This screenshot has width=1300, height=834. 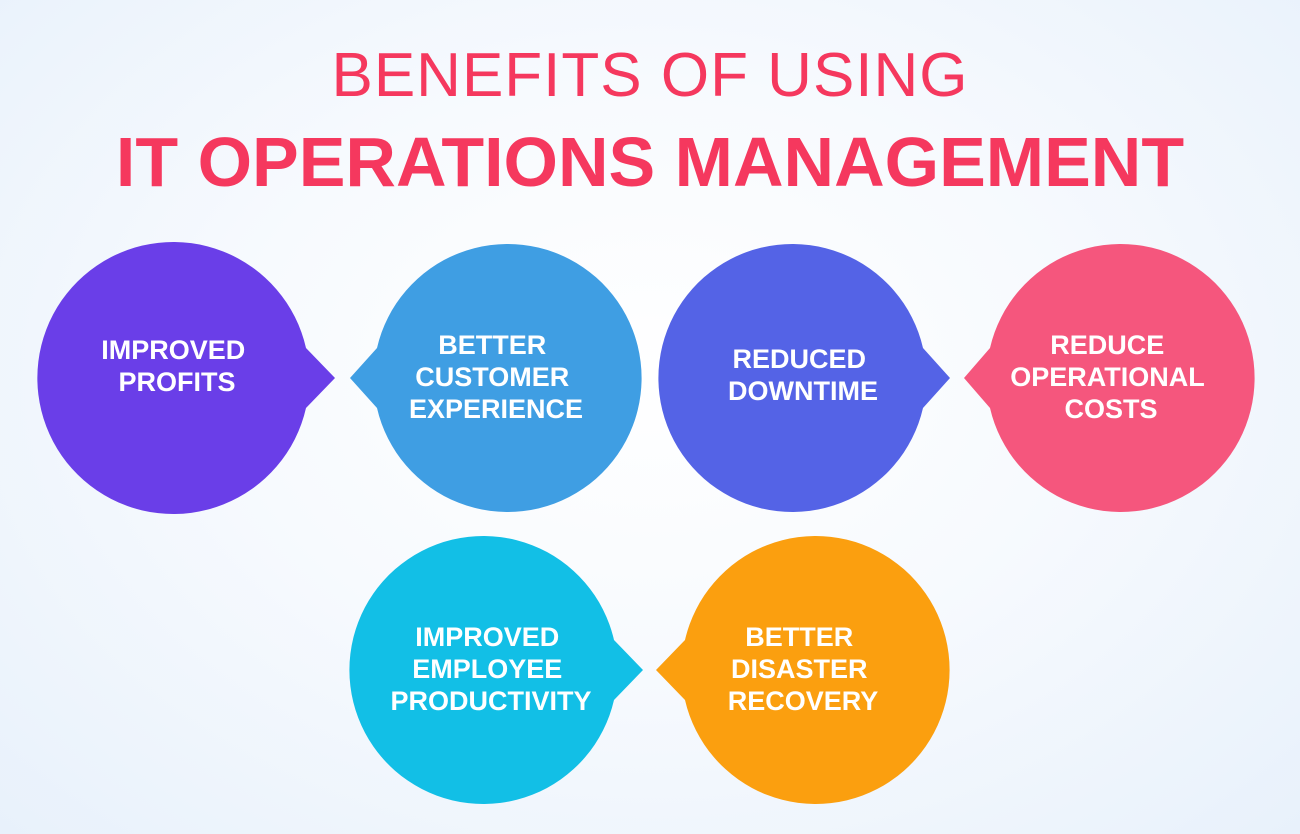 I want to click on benefit-bubble-reduced-downtime: REDUCED DOWNTIME, so click(x=804, y=377).